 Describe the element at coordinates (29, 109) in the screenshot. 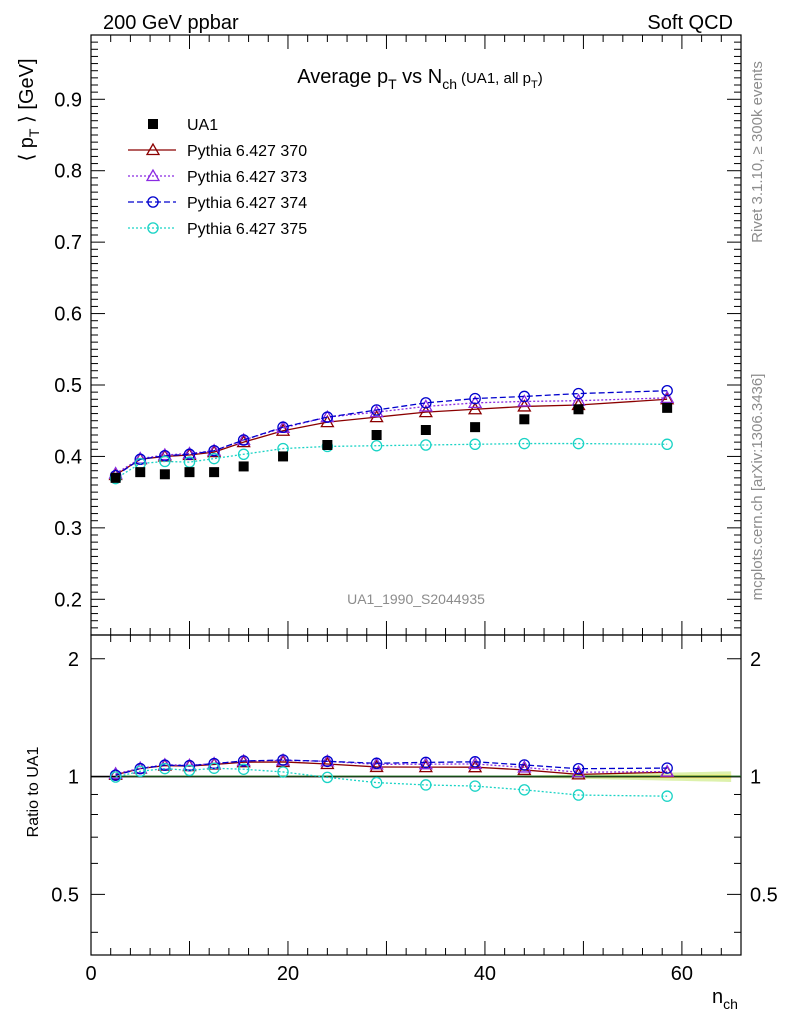

I see `y-axis-label: ⟨ pT ⟩ [GeV]` at that location.